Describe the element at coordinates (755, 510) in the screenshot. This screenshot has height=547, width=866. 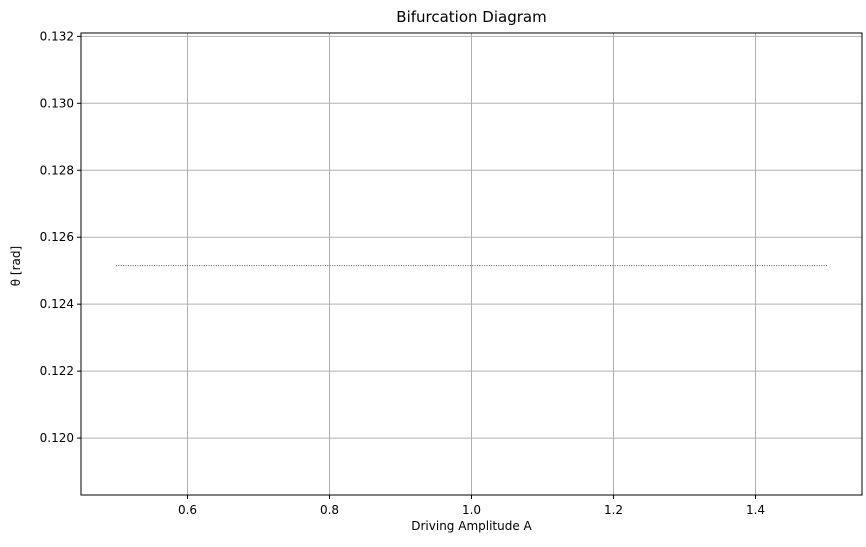
I see `x-tick-label: 1.4` at that location.